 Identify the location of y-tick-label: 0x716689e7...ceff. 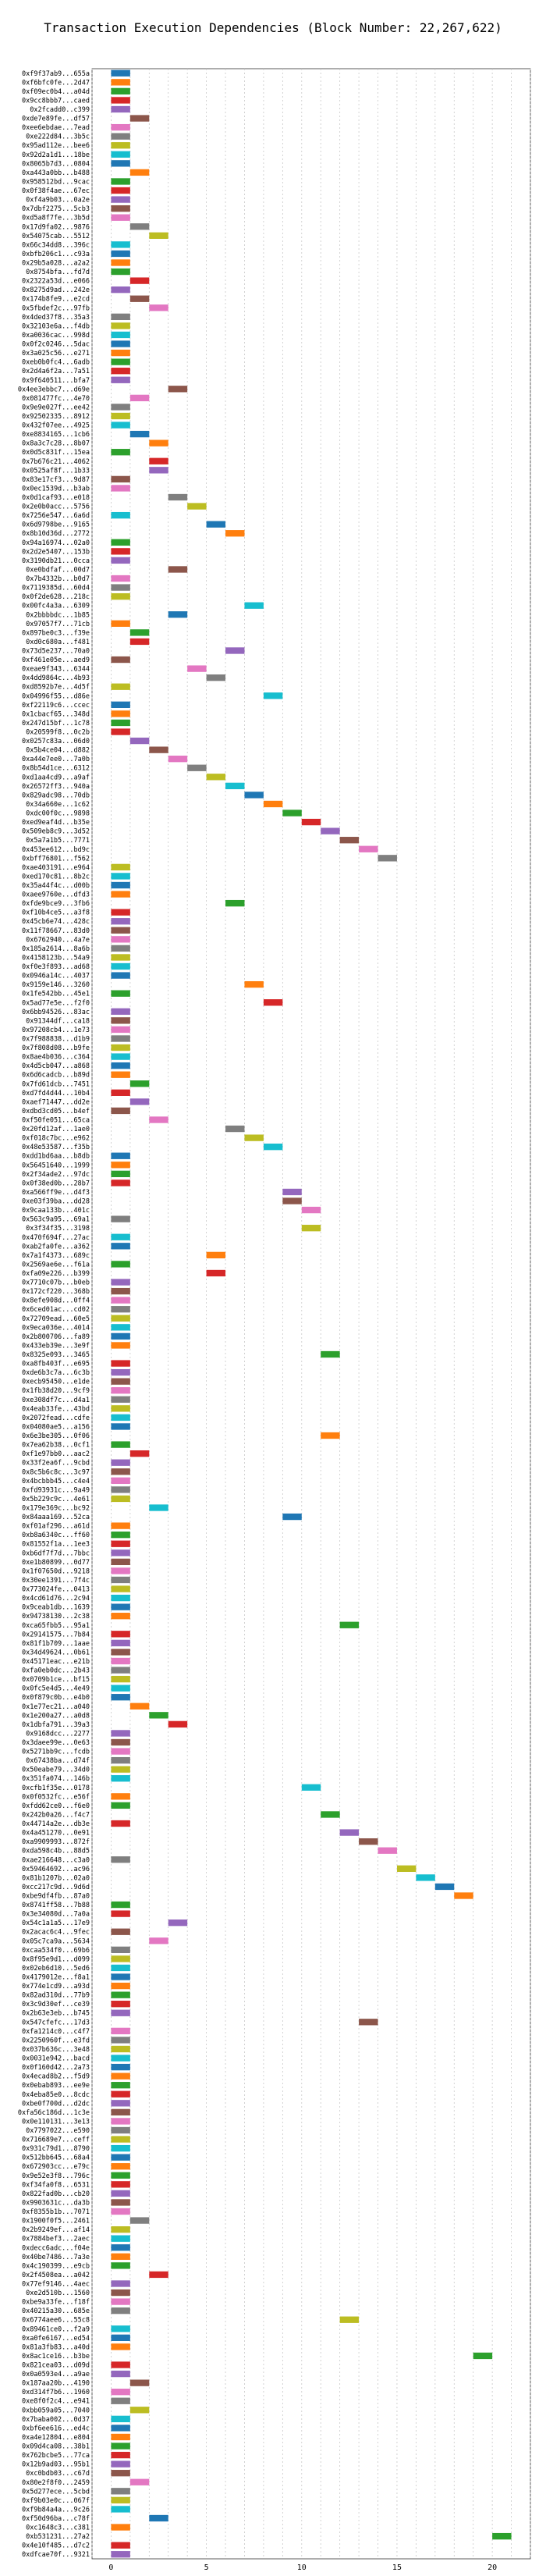
(56, 2140).